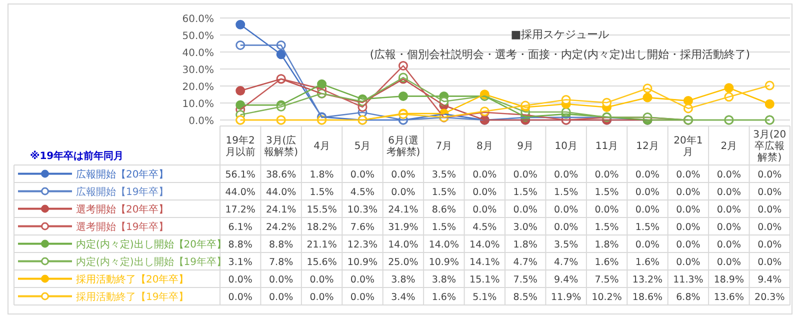  What do you see at coordinates (606, 146) in the screenshot?
I see `x-tick-label: 11月` at bounding box center [606, 146].